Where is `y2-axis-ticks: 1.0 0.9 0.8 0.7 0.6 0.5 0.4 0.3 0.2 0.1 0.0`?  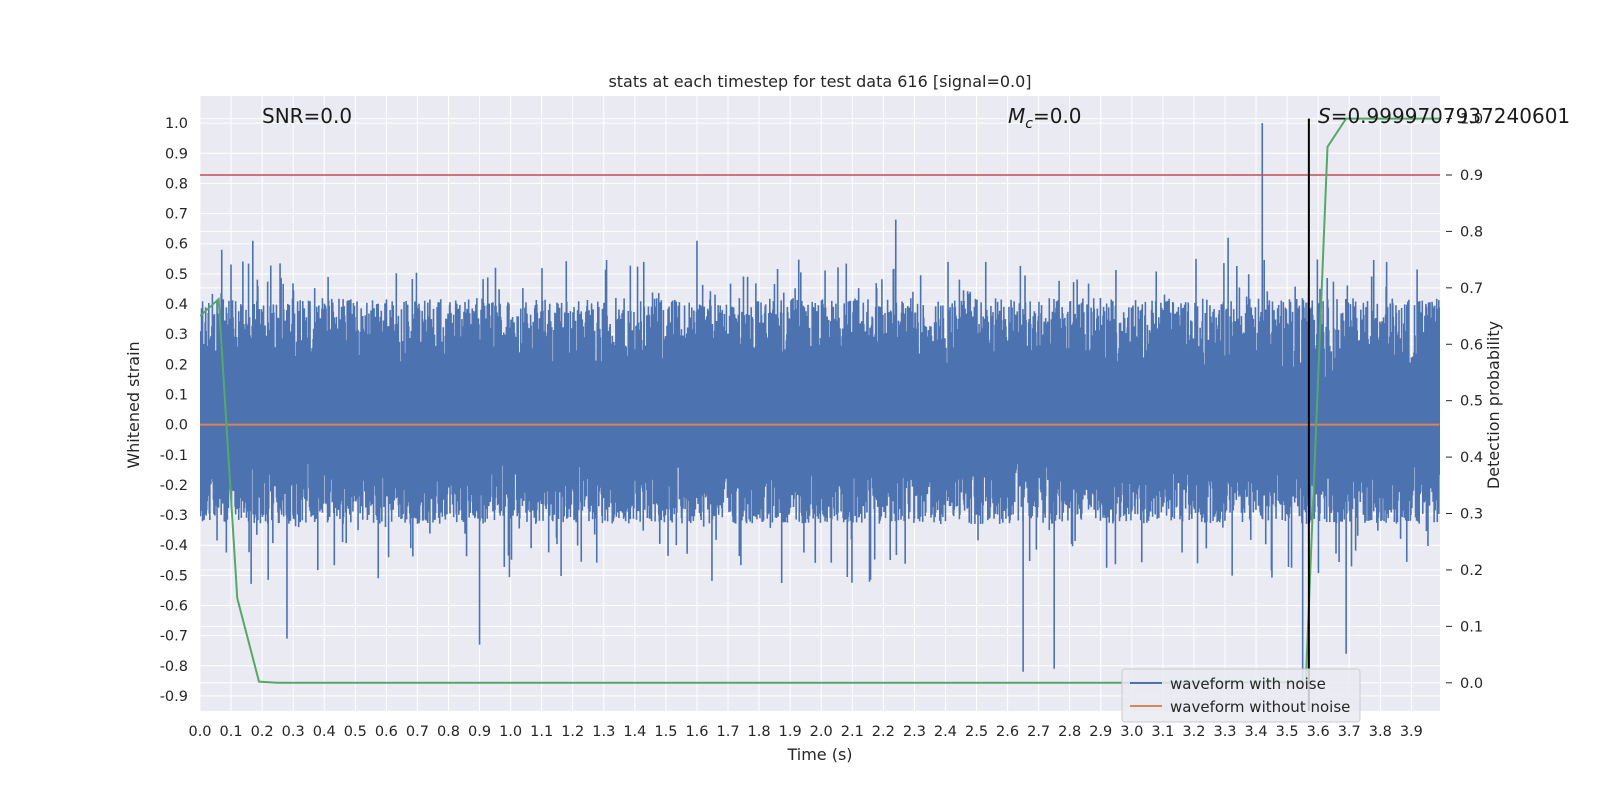 y2-axis-ticks: 1.0 0.9 0.8 0.7 0.6 0.5 0.4 0.3 0.2 0.1 0.0 is located at coordinates (1464, 402).